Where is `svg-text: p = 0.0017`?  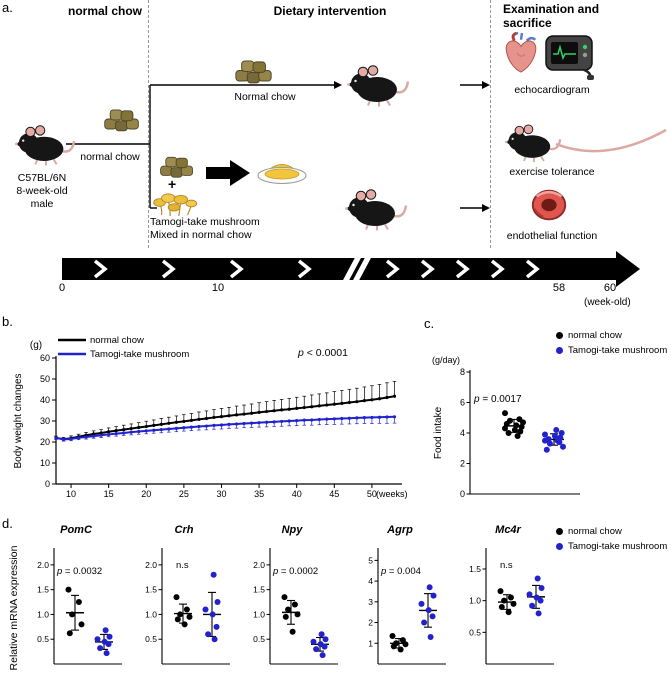 svg-text: p = 0.0017 is located at coordinates (497, 399).